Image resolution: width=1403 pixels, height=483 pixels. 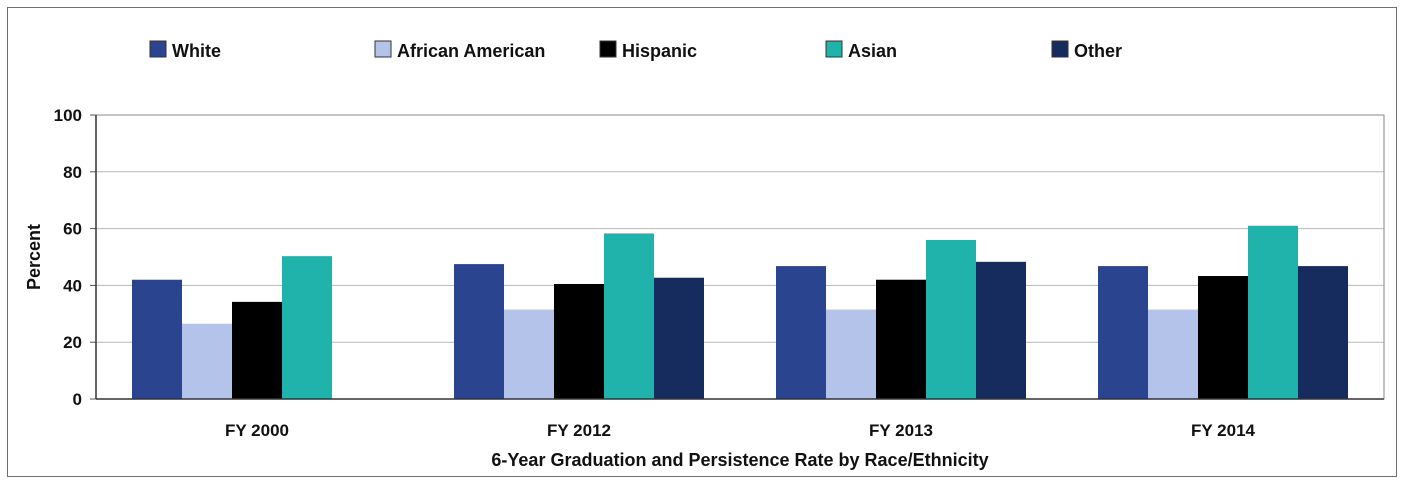 What do you see at coordinates (659, 51) in the screenshot?
I see `legend-label: Hispanic` at bounding box center [659, 51].